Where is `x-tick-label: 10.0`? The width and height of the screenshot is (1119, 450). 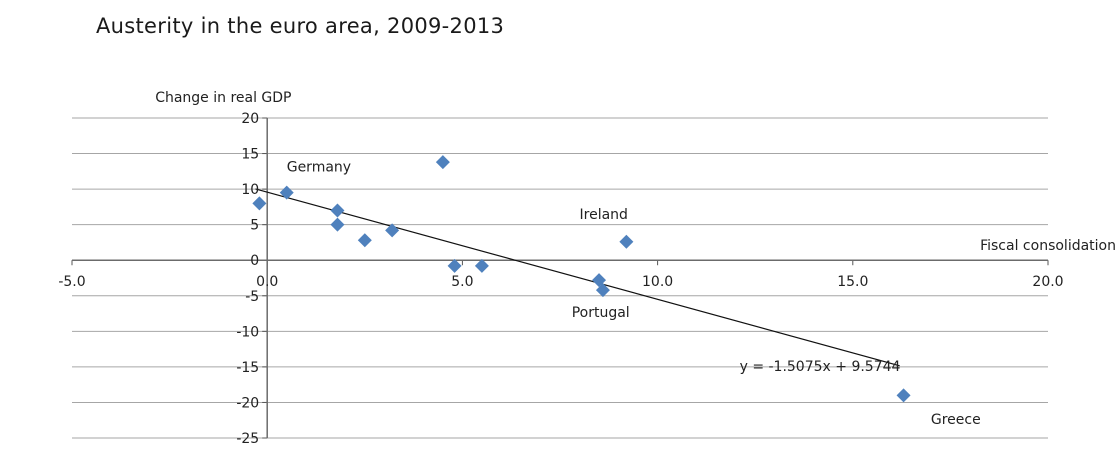
x-tick-label: 10.0 is located at coordinates (657, 282).